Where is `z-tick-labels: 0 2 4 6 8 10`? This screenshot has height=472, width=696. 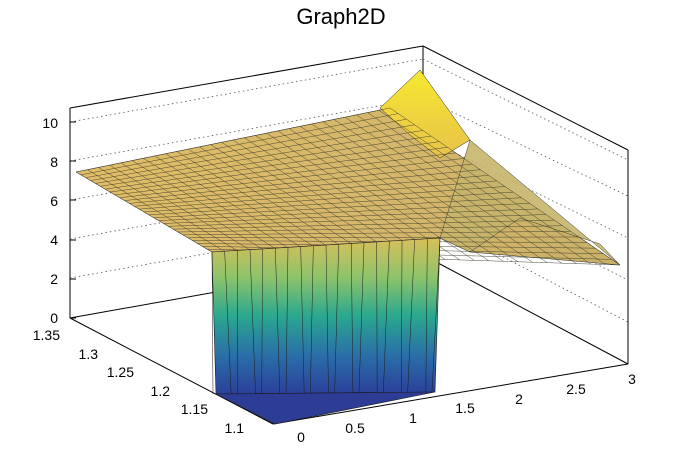
z-tick-labels: 0 2 4 6 8 10 is located at coordinates (50, 220).